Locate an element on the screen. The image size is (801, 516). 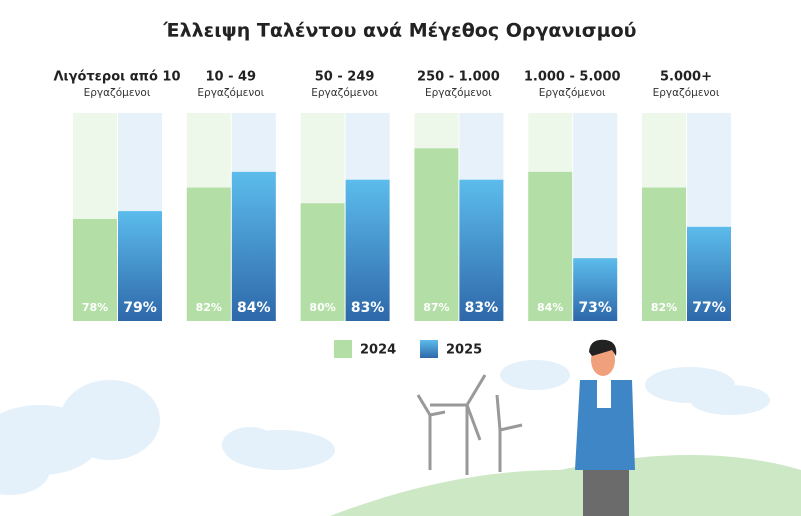
category-label: 10 - 49 is located at coordinates (230, 77).